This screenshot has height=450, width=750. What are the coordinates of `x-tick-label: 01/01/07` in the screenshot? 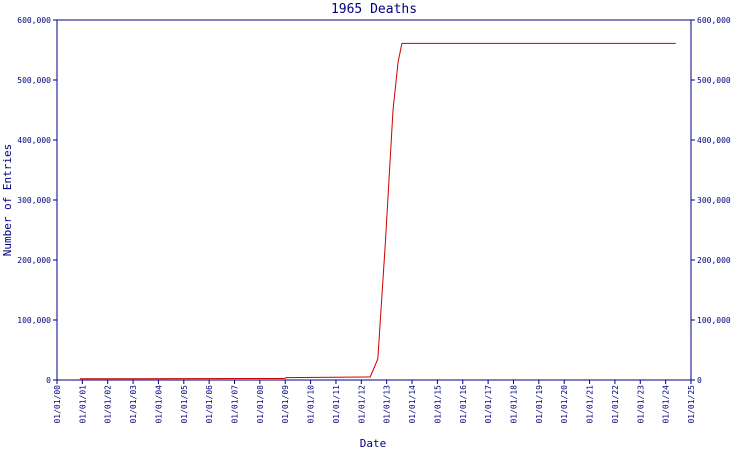 It's located at (235, 404).